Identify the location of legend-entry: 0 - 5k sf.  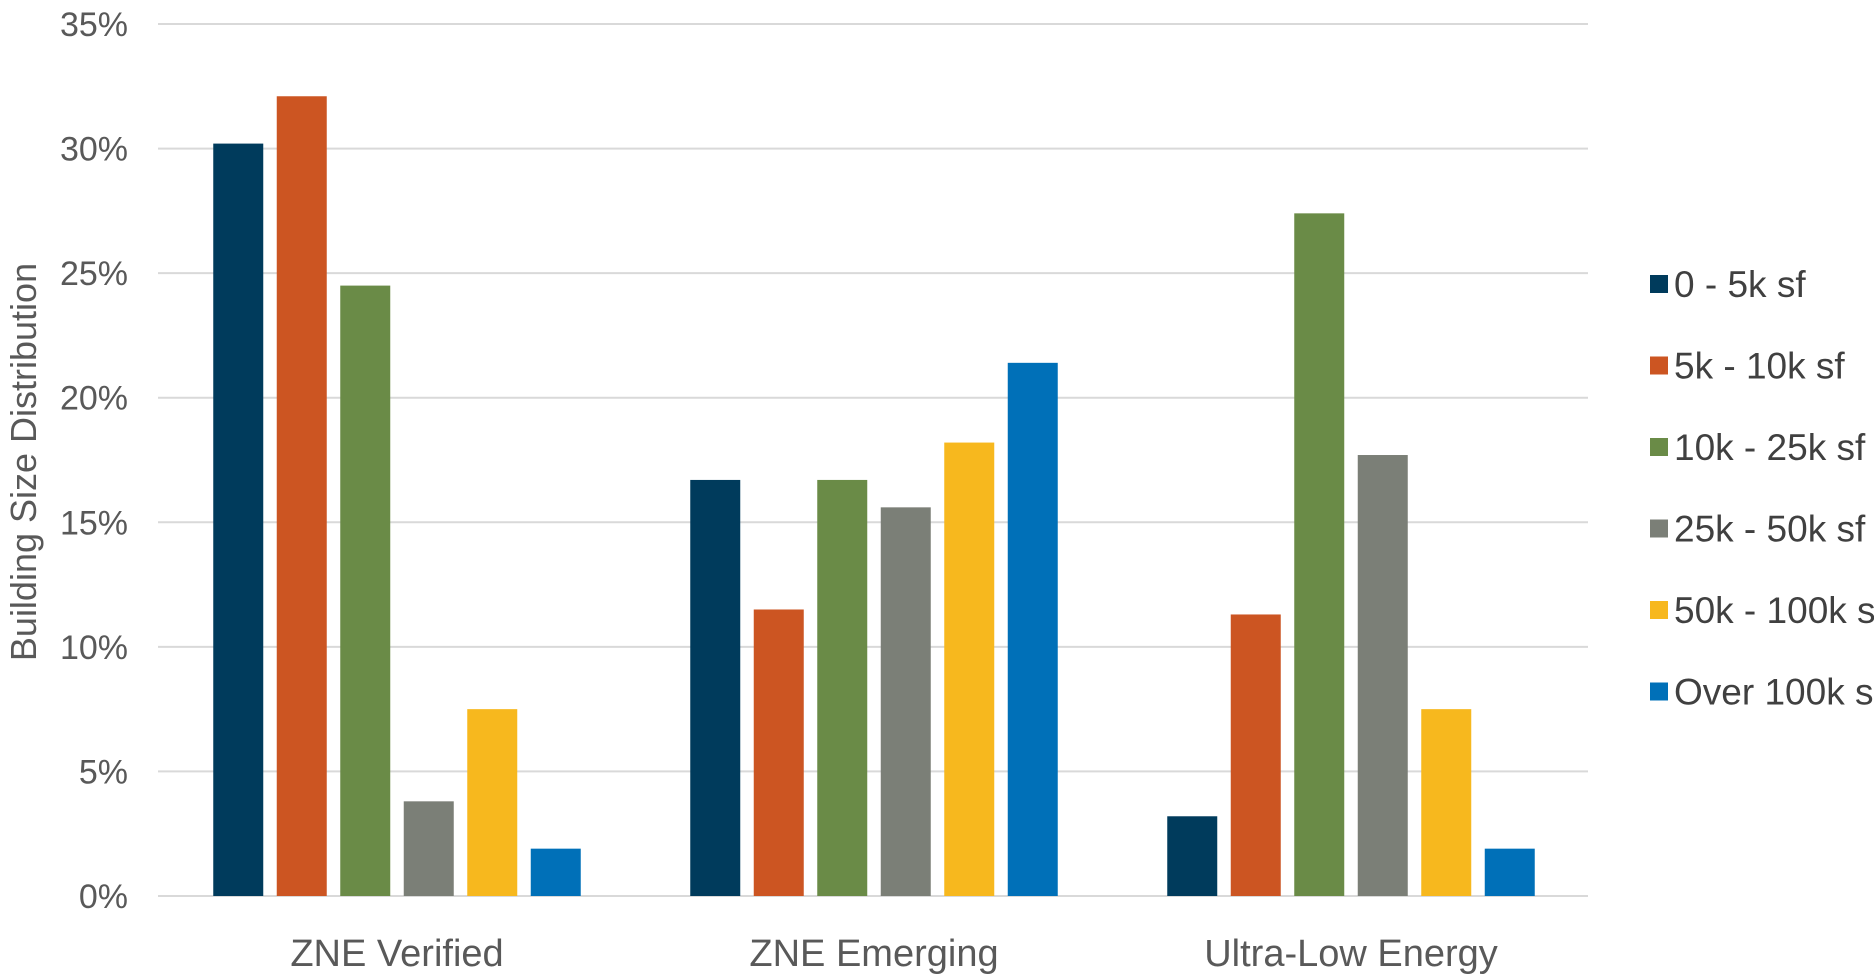
(1740, 284).